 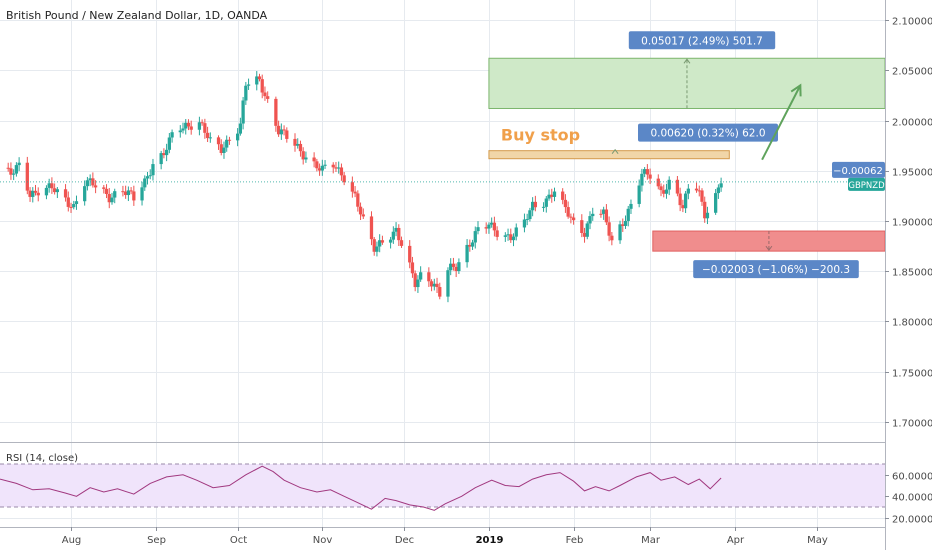 I want to click on rsi-tick-label: 20.0000, so click(x=912, y=520).